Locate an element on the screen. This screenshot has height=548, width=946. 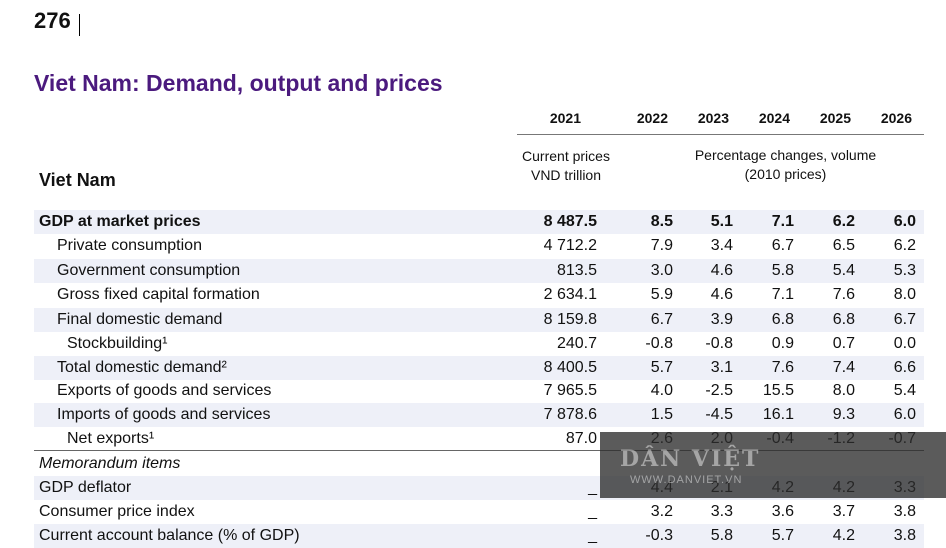
cell-2026: 6.2 is located at coordinates (904, 245).